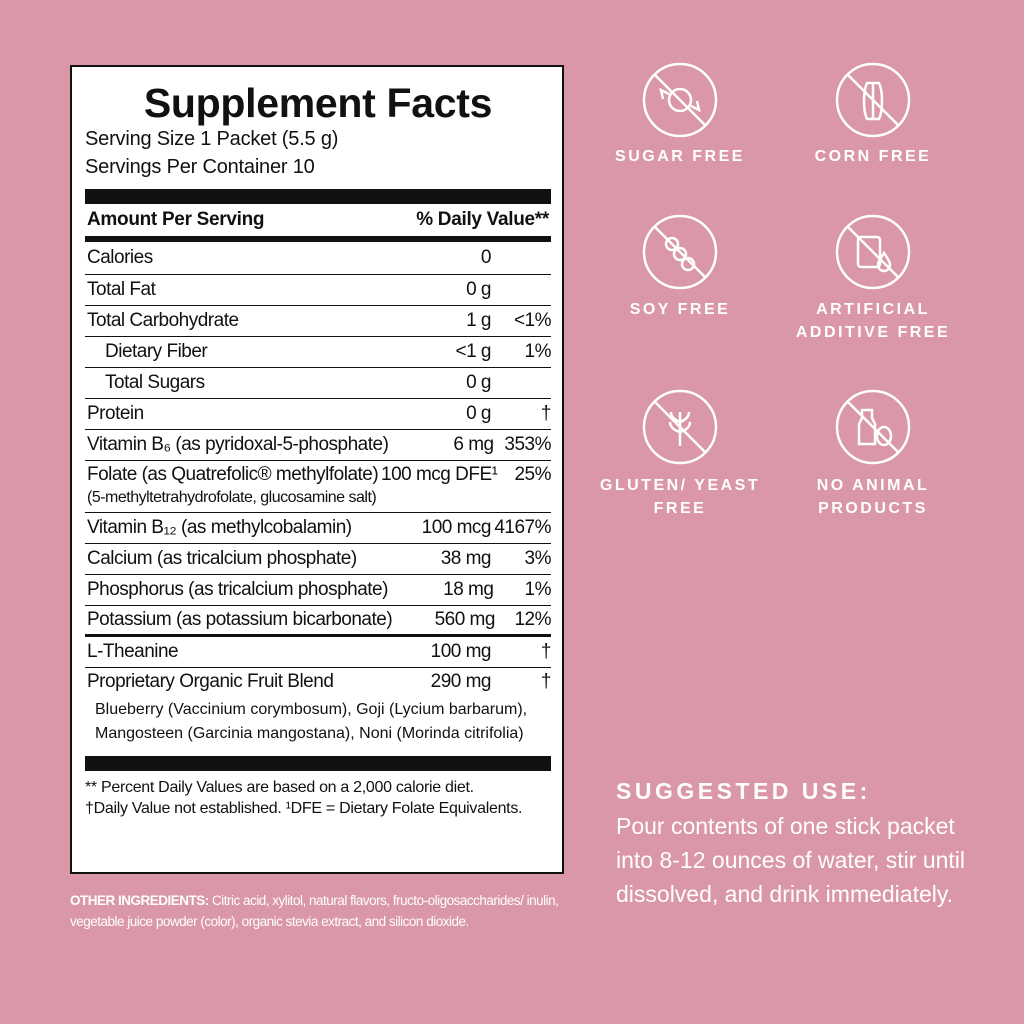  Describe the element at coordinates (743, 791) in the screenshot. I see `suggested-use-heading: SUGGESTED USE:` at that location.